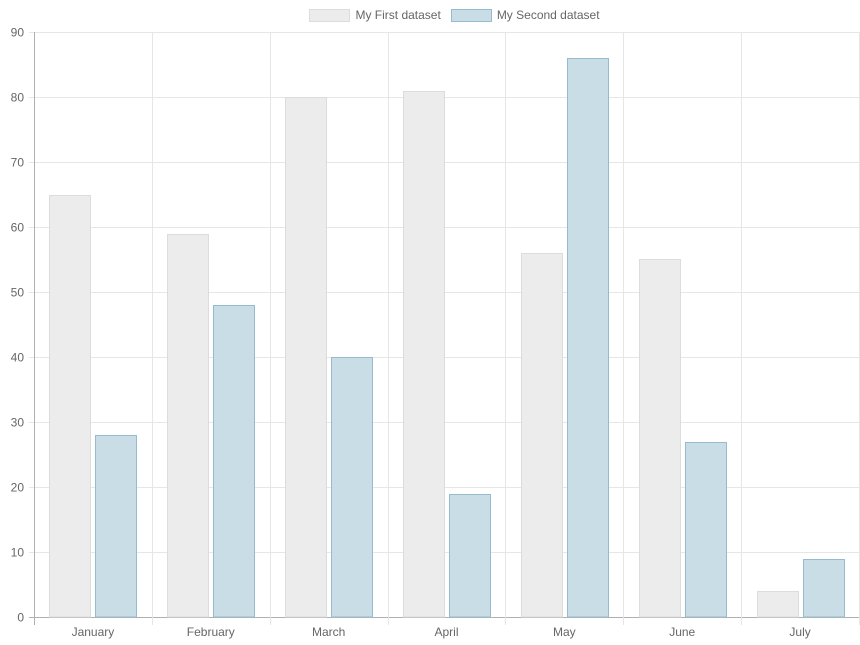  Describe the element at coordinates (18, 163) in the screenshot. I see `y-tick-label: 70` at that location.